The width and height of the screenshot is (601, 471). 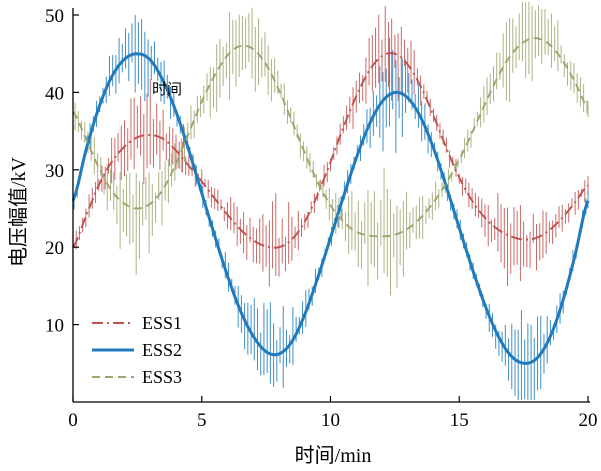 I want to click on legend-label-ess2: ESS2, so click(x=162, y=350).